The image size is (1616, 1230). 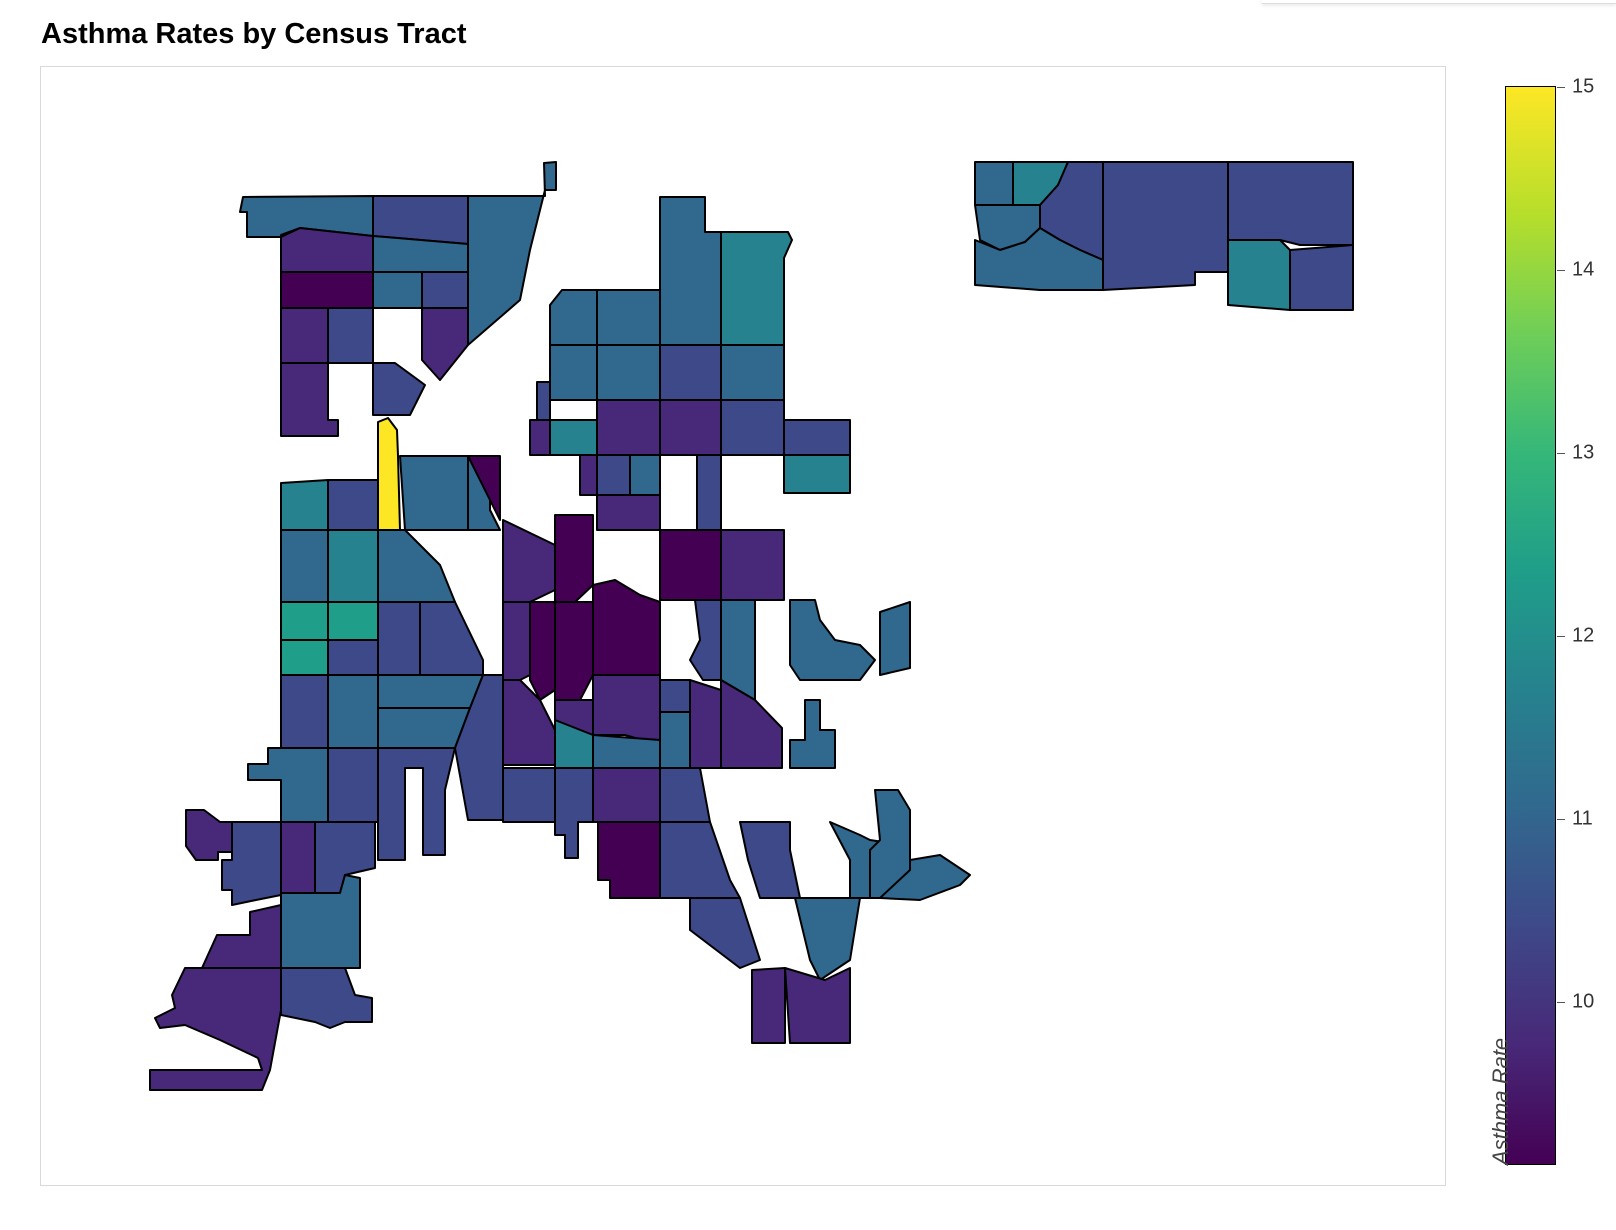 What do you see at coordinates (1500, 1101) in the screenshot?
I see `colorbar-title: Asthma Rate` at bounding box center [1500, 1101].